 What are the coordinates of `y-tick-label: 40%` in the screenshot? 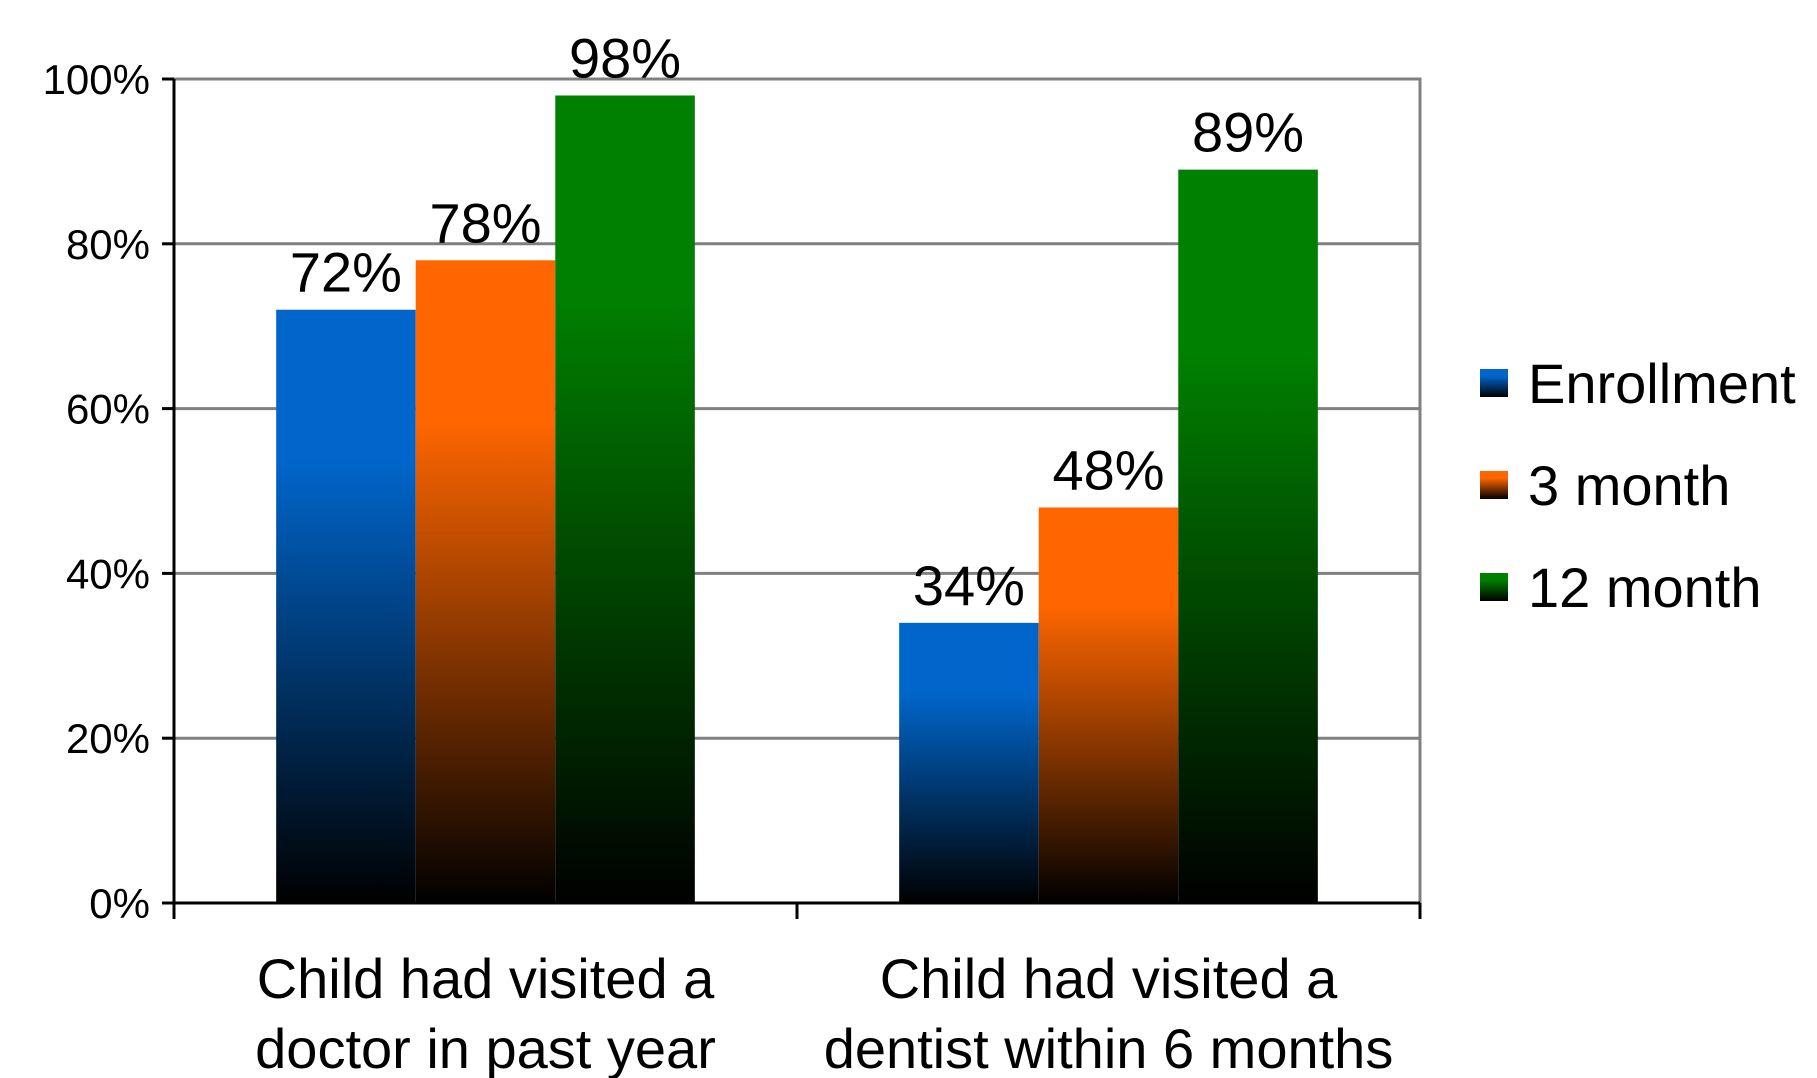 It's located at (108, 573).